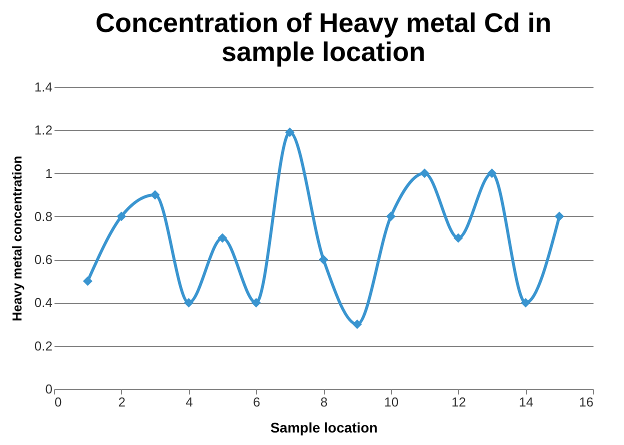 Image resolution: width=624 pixels, height=445 pixels. What do you see at coordinates (324, 402) in the screenshot?
I see `x-tick-label: 8` at bounding box center [324, 402].